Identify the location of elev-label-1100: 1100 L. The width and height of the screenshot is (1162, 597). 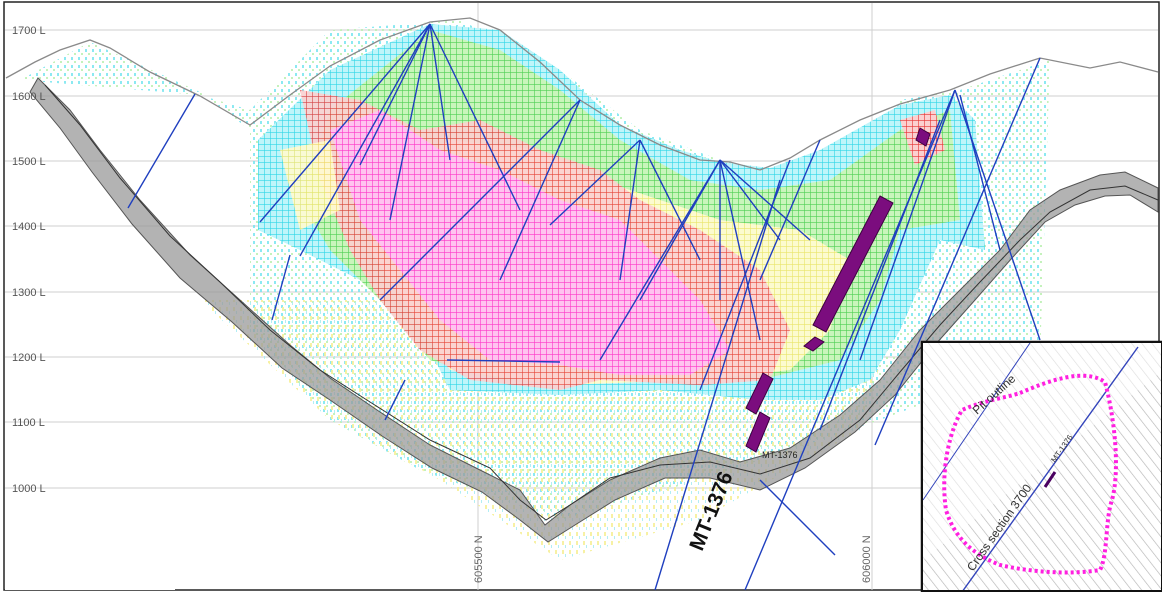
(28, 423).